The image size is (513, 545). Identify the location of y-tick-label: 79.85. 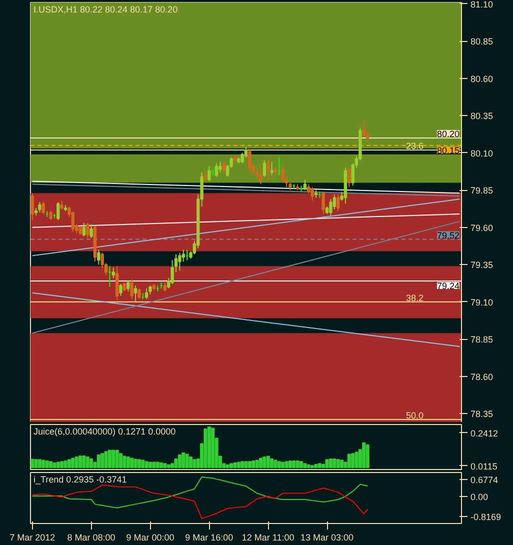
(482, 191).